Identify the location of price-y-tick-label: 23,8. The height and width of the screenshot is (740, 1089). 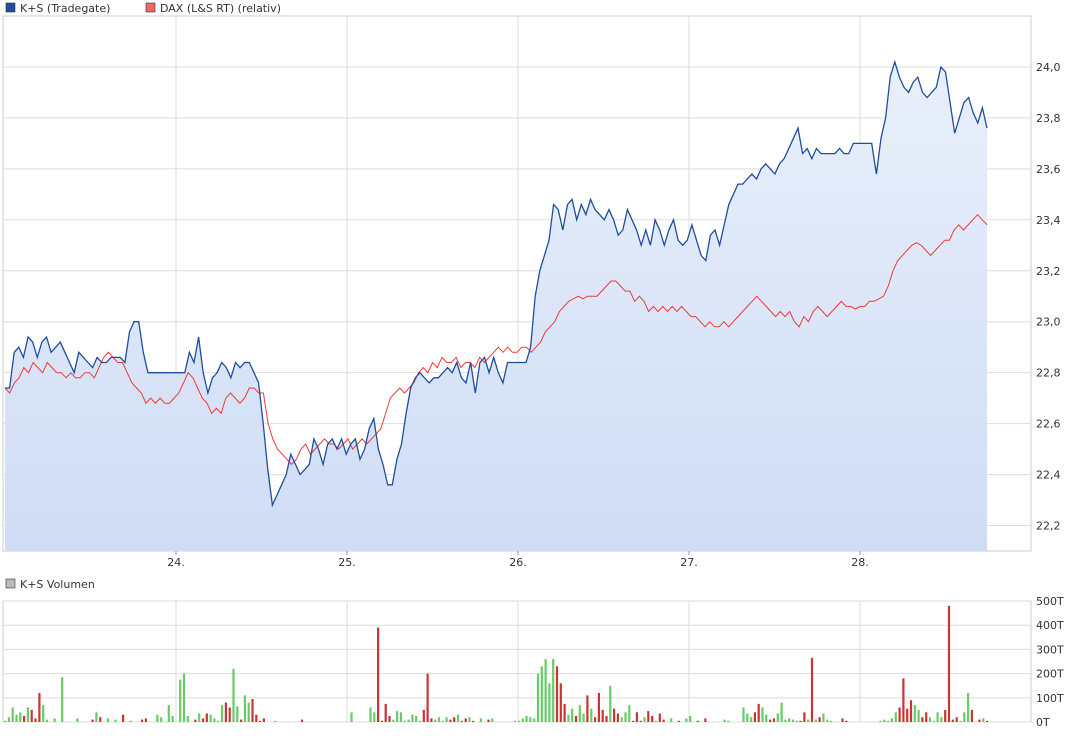
(1048, 118).